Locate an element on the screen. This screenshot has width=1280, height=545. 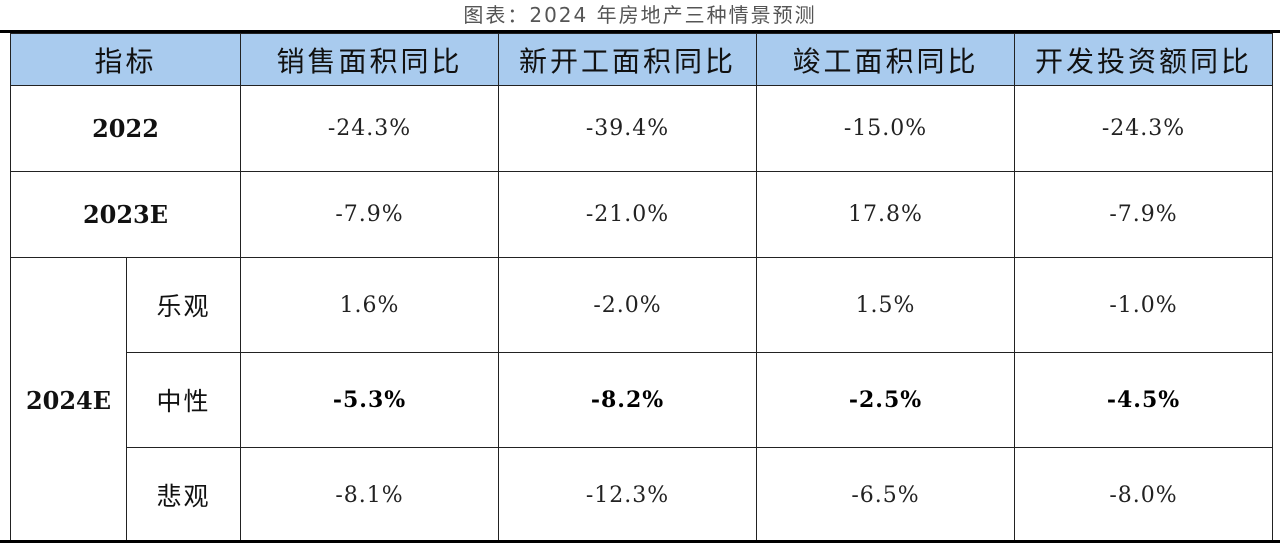
scenario-label: 乐观 is located at coordinates (183, 305).